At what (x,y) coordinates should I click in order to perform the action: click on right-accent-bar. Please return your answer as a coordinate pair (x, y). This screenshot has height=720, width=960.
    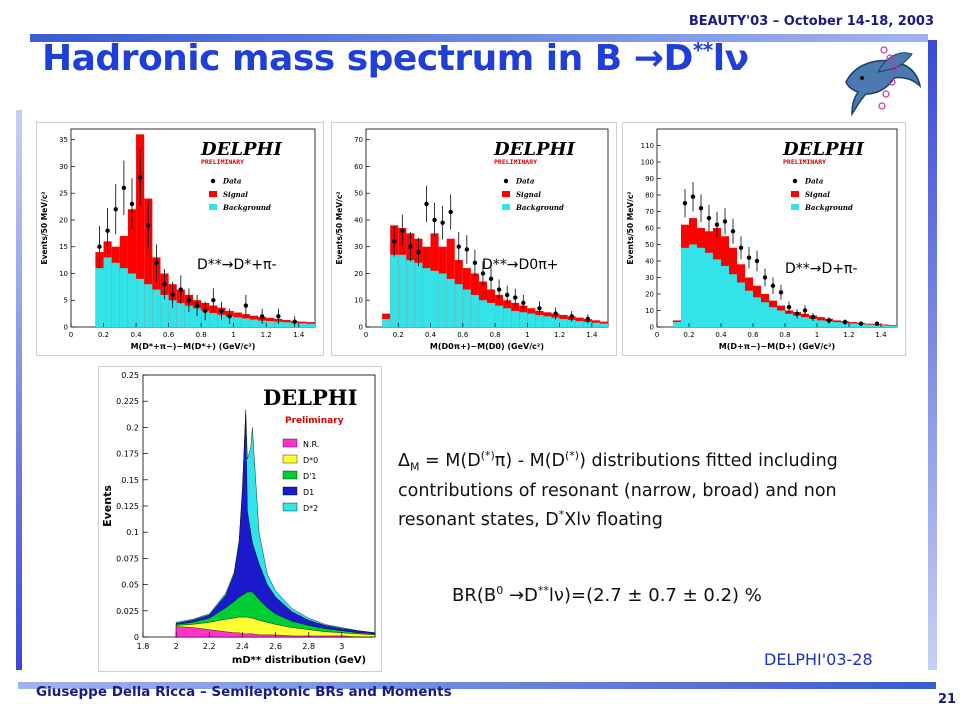
    Looking at the image, I should click on (932, 355).